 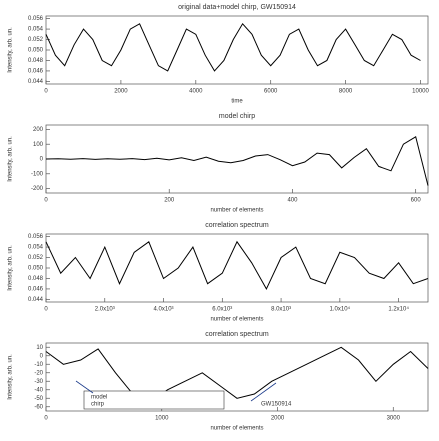 What do you see at coordinates (346, 92) in the screenshot?
I see `x-tick-label: 8000` at bounding box center [346, 92].